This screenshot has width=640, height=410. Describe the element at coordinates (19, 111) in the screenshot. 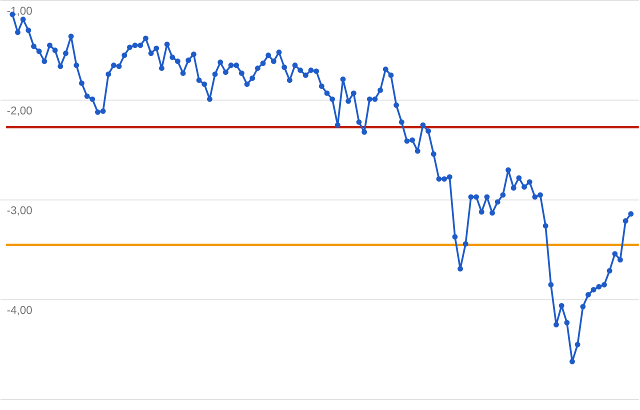

I see `y-tick-label: -2,00` at that location.